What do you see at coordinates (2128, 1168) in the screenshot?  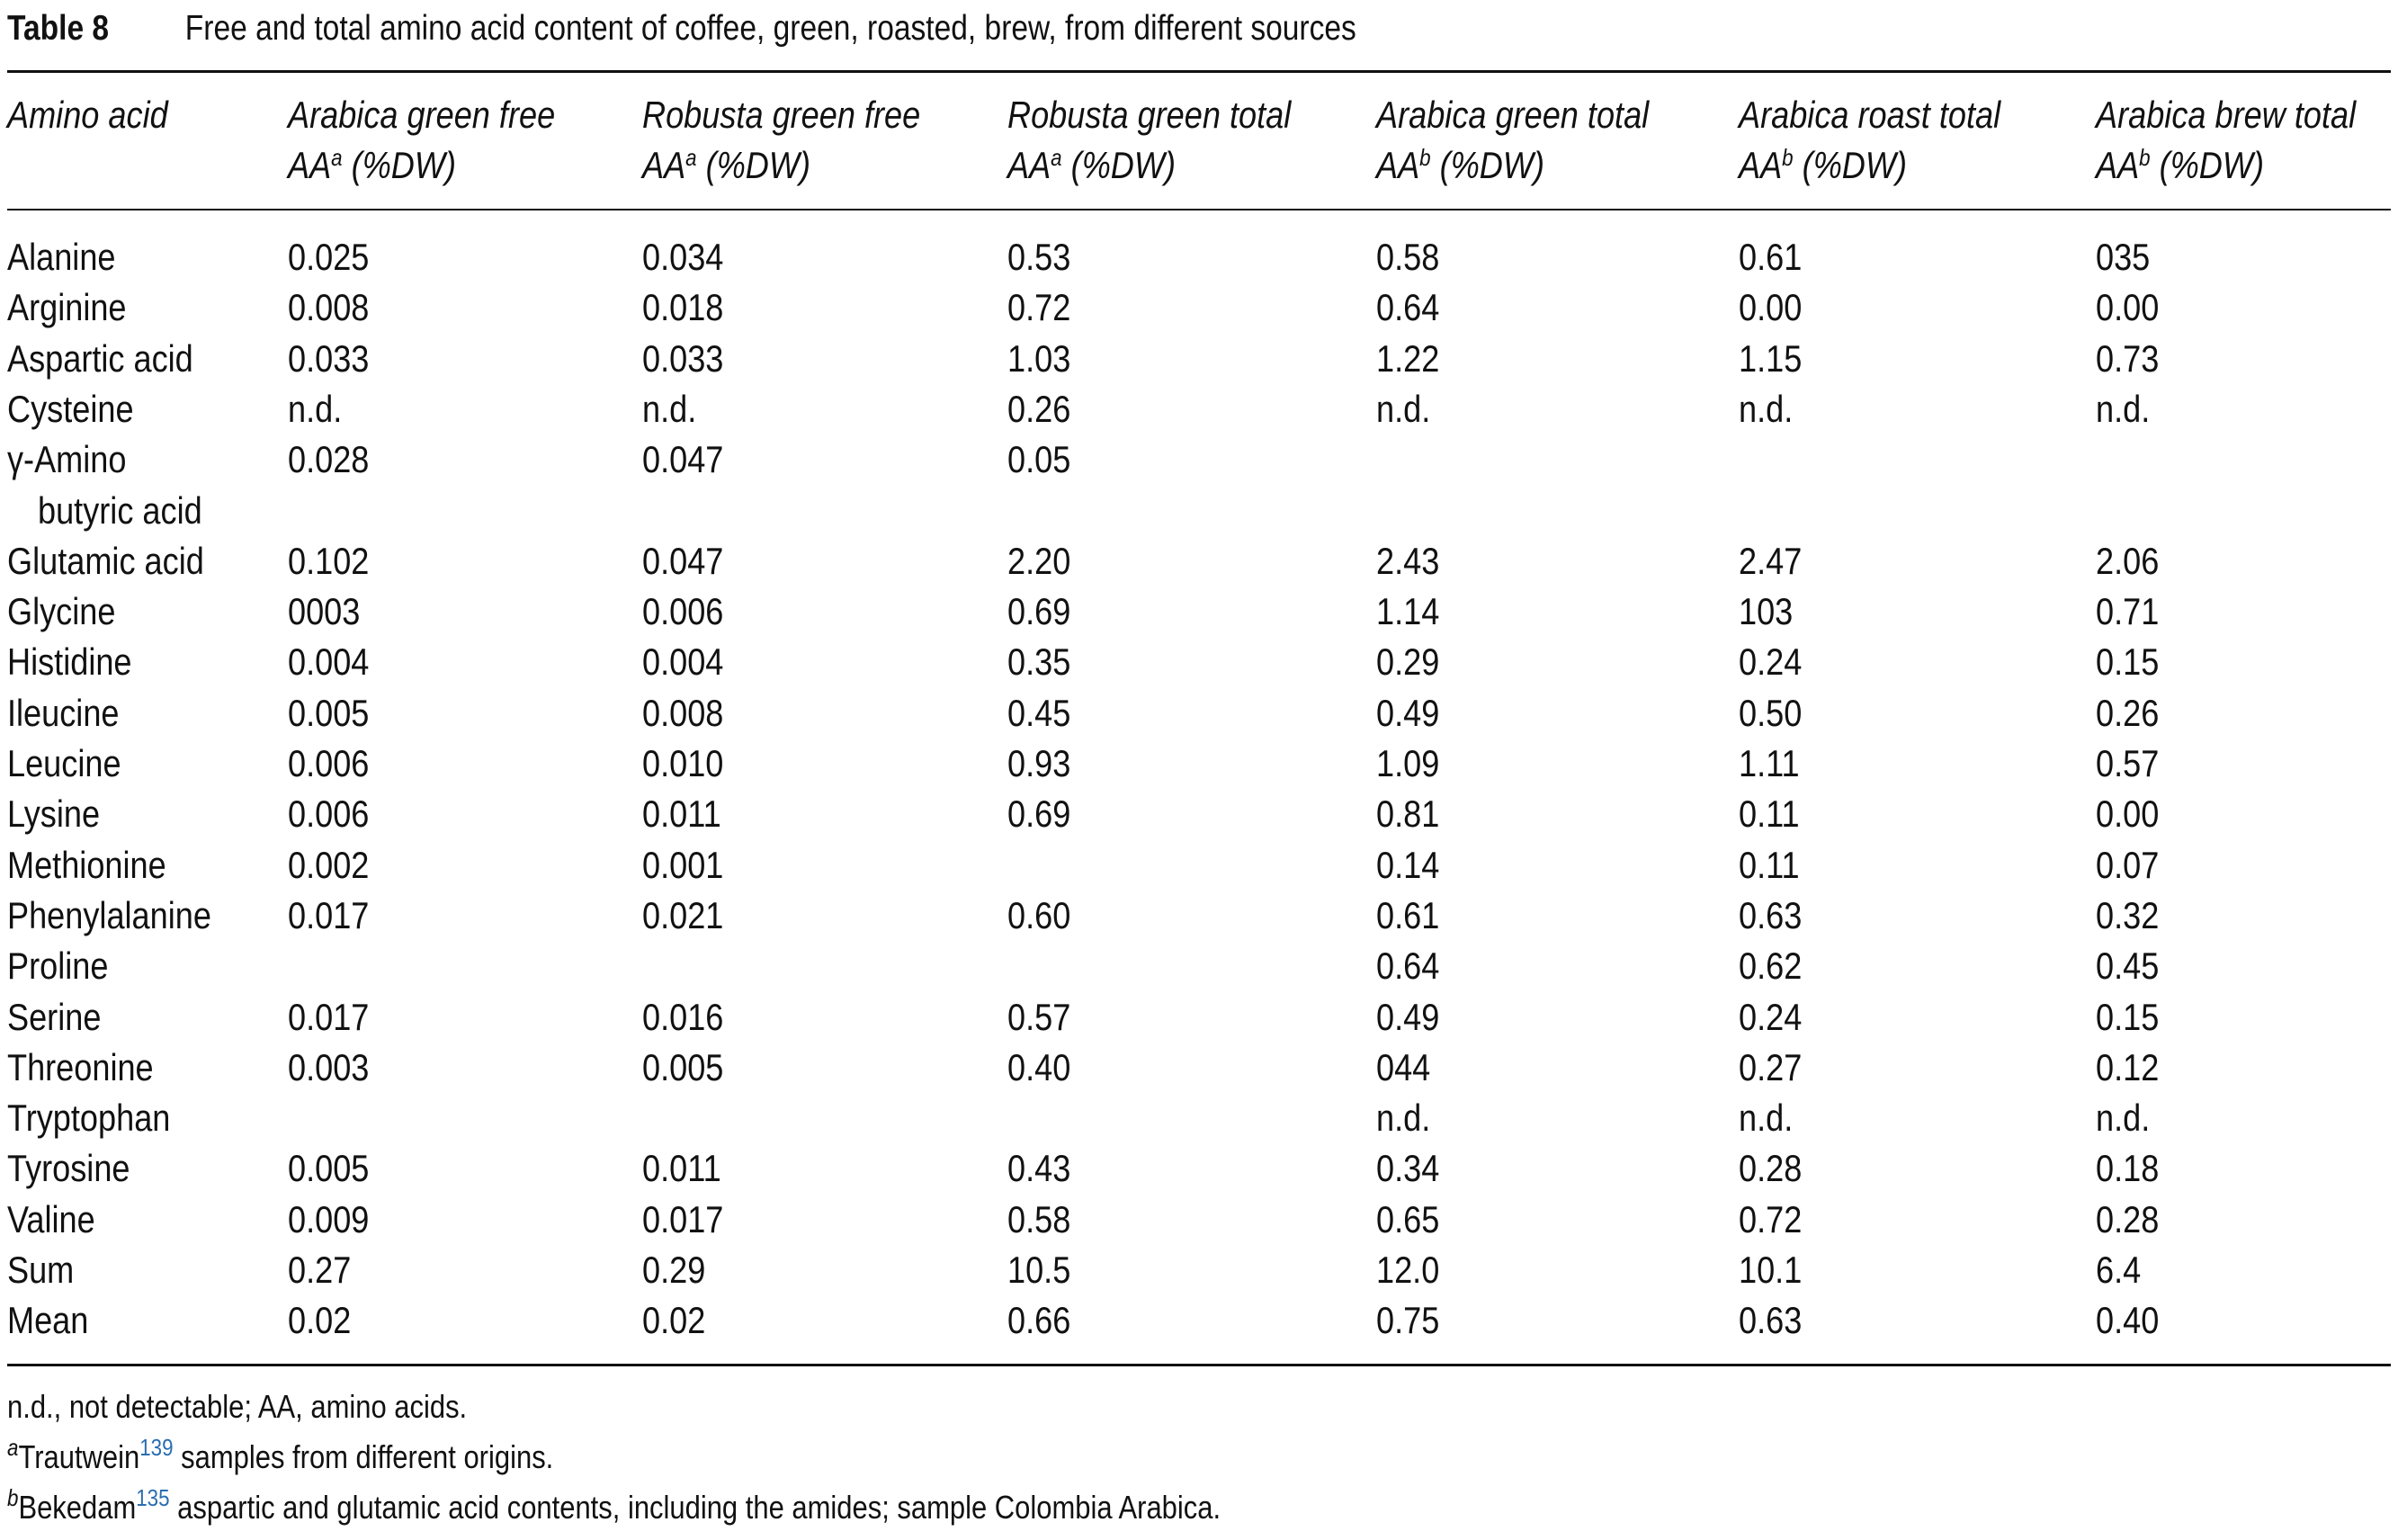 I see `value-cell: 0.18` at bounding box center [2128, 1168].